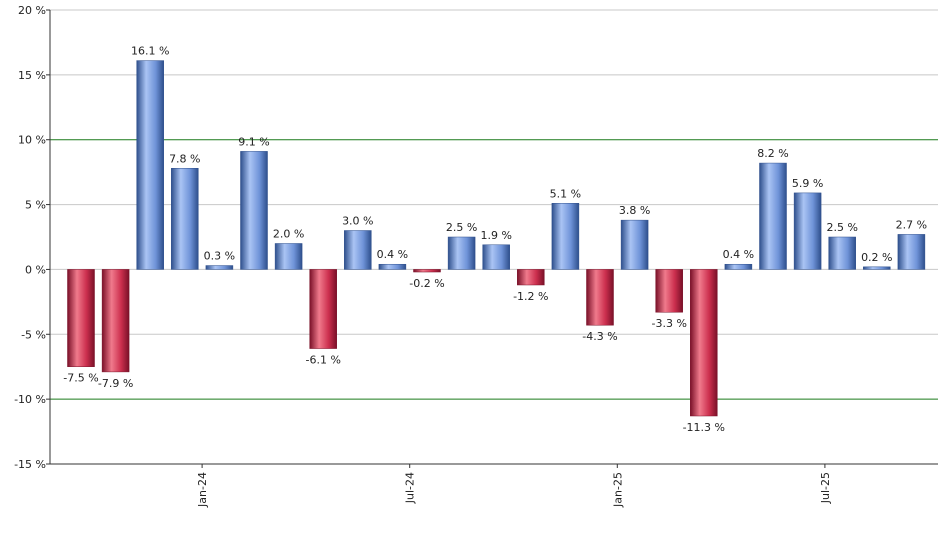  Describe the element at coordinates (357, 221) in the screenshot. I see `bar-value-label: 3.0 %` at that location.